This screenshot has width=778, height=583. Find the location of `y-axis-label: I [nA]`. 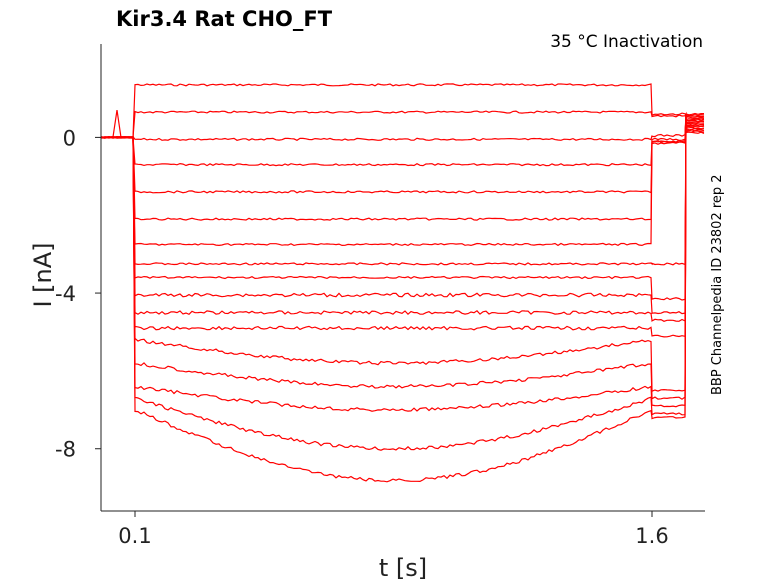

y-axis-label: I [nA] is located at coordinates (43, 274).